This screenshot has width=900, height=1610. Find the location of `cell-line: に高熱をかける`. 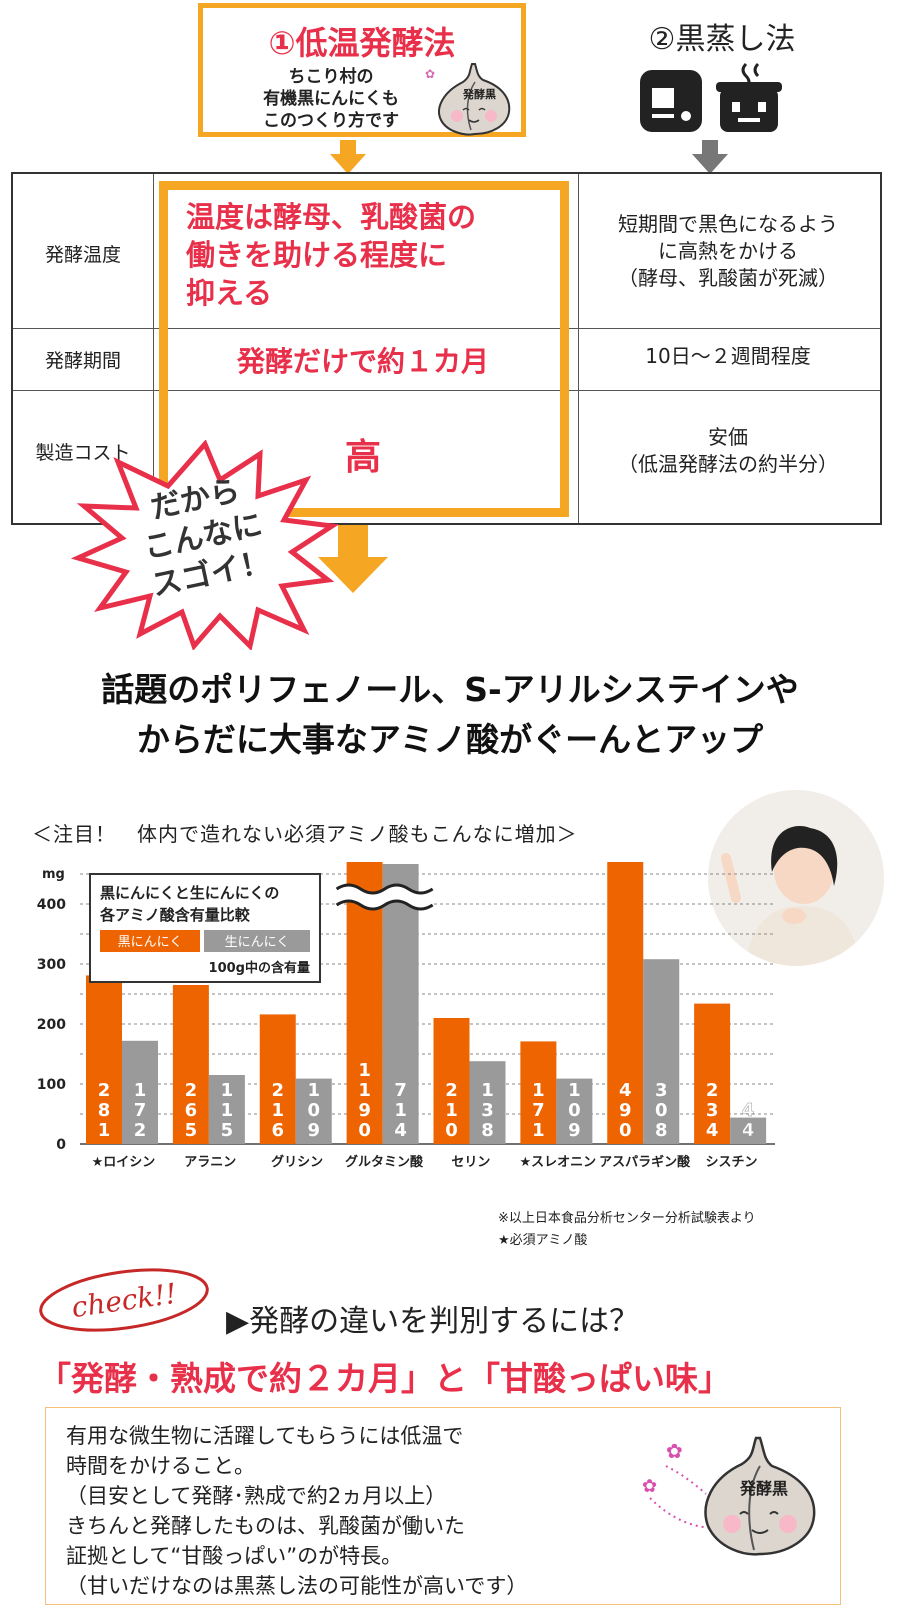

cell-line: に高熱をかける is located at coordinates (728, 251).